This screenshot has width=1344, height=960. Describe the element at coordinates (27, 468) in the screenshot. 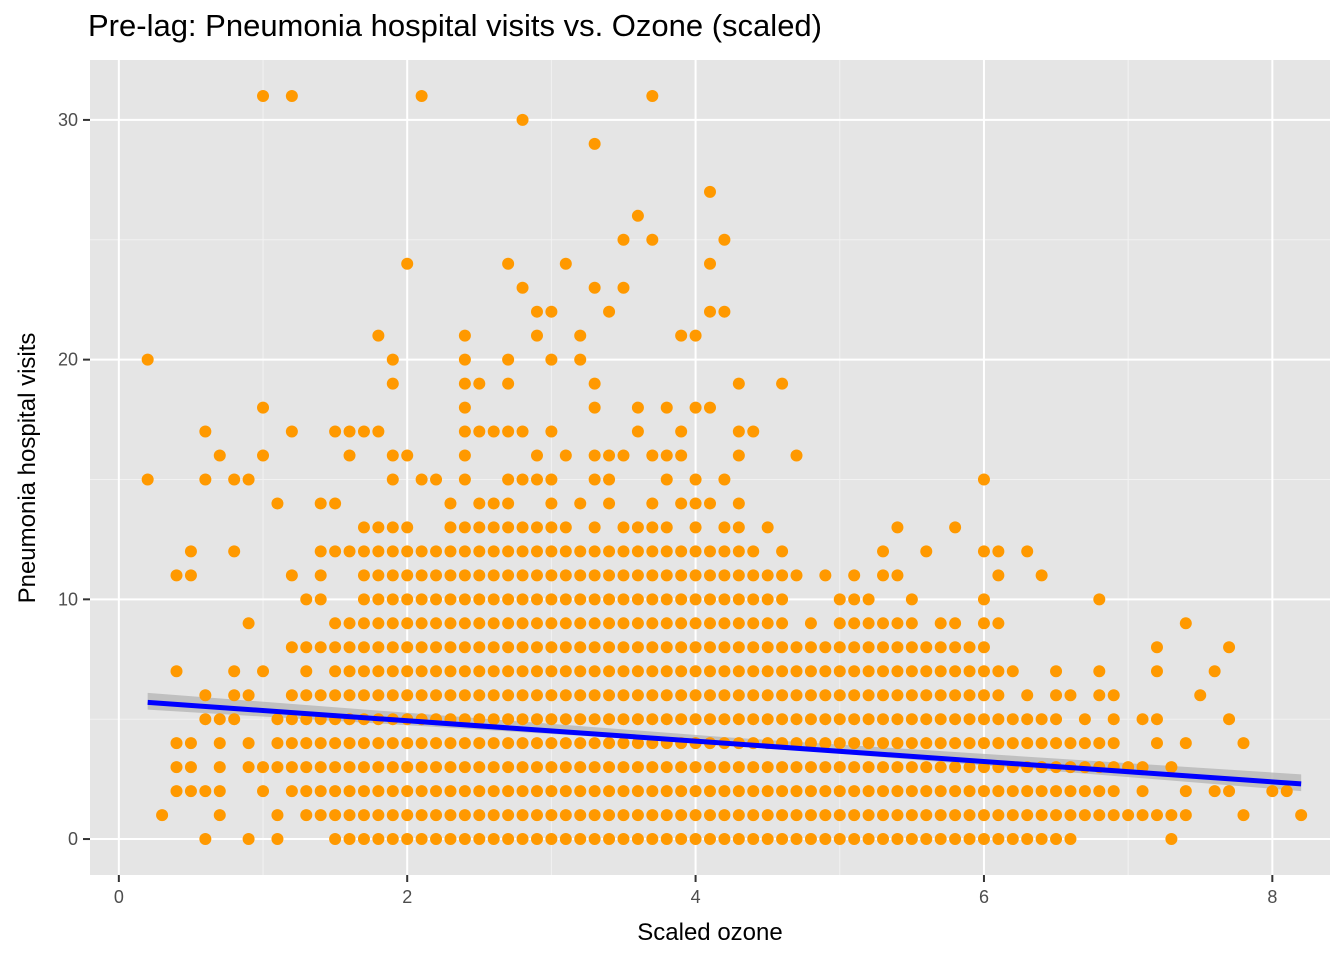

I see `y-axis-title: Pneumonia hospital visits` at that location.